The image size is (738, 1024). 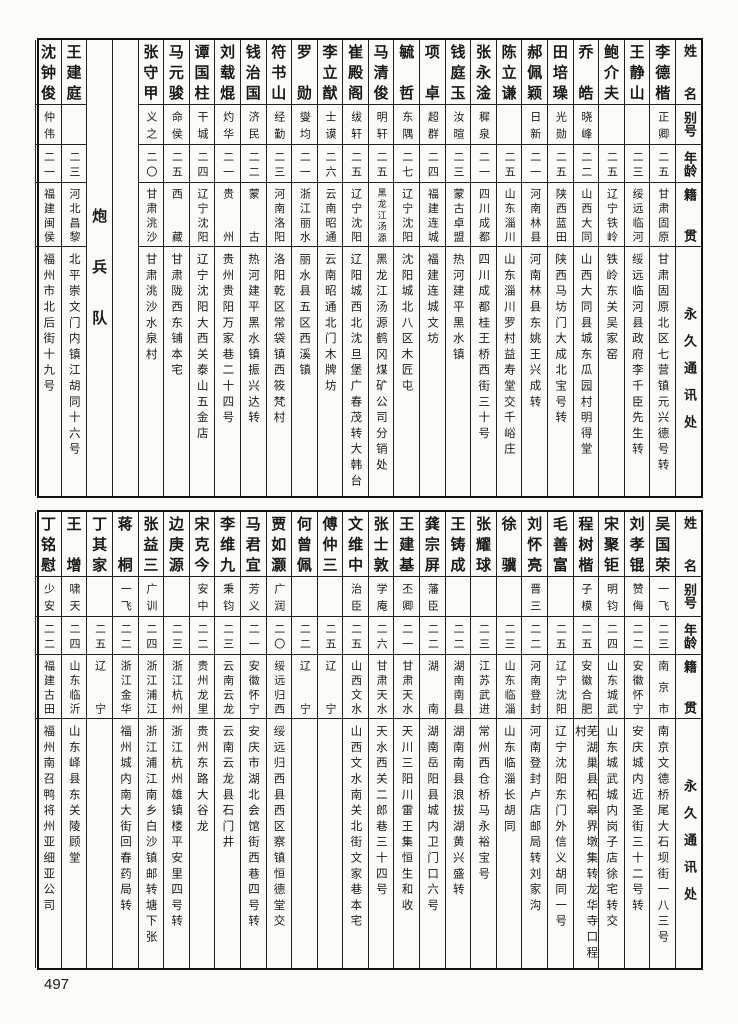 What do you see at coordinates (483, 544) in the screenshot?
I see `name-cell: 张耀球` at bounding box center [483, 544].